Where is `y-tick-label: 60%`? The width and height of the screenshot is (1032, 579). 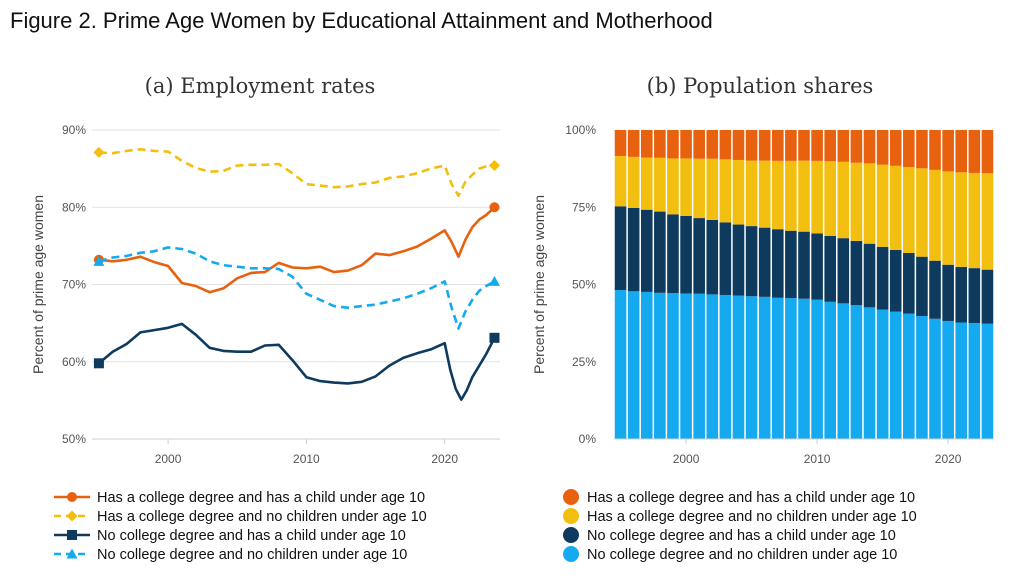 y-tick-label: 60% is located at coordinates (74, 362).